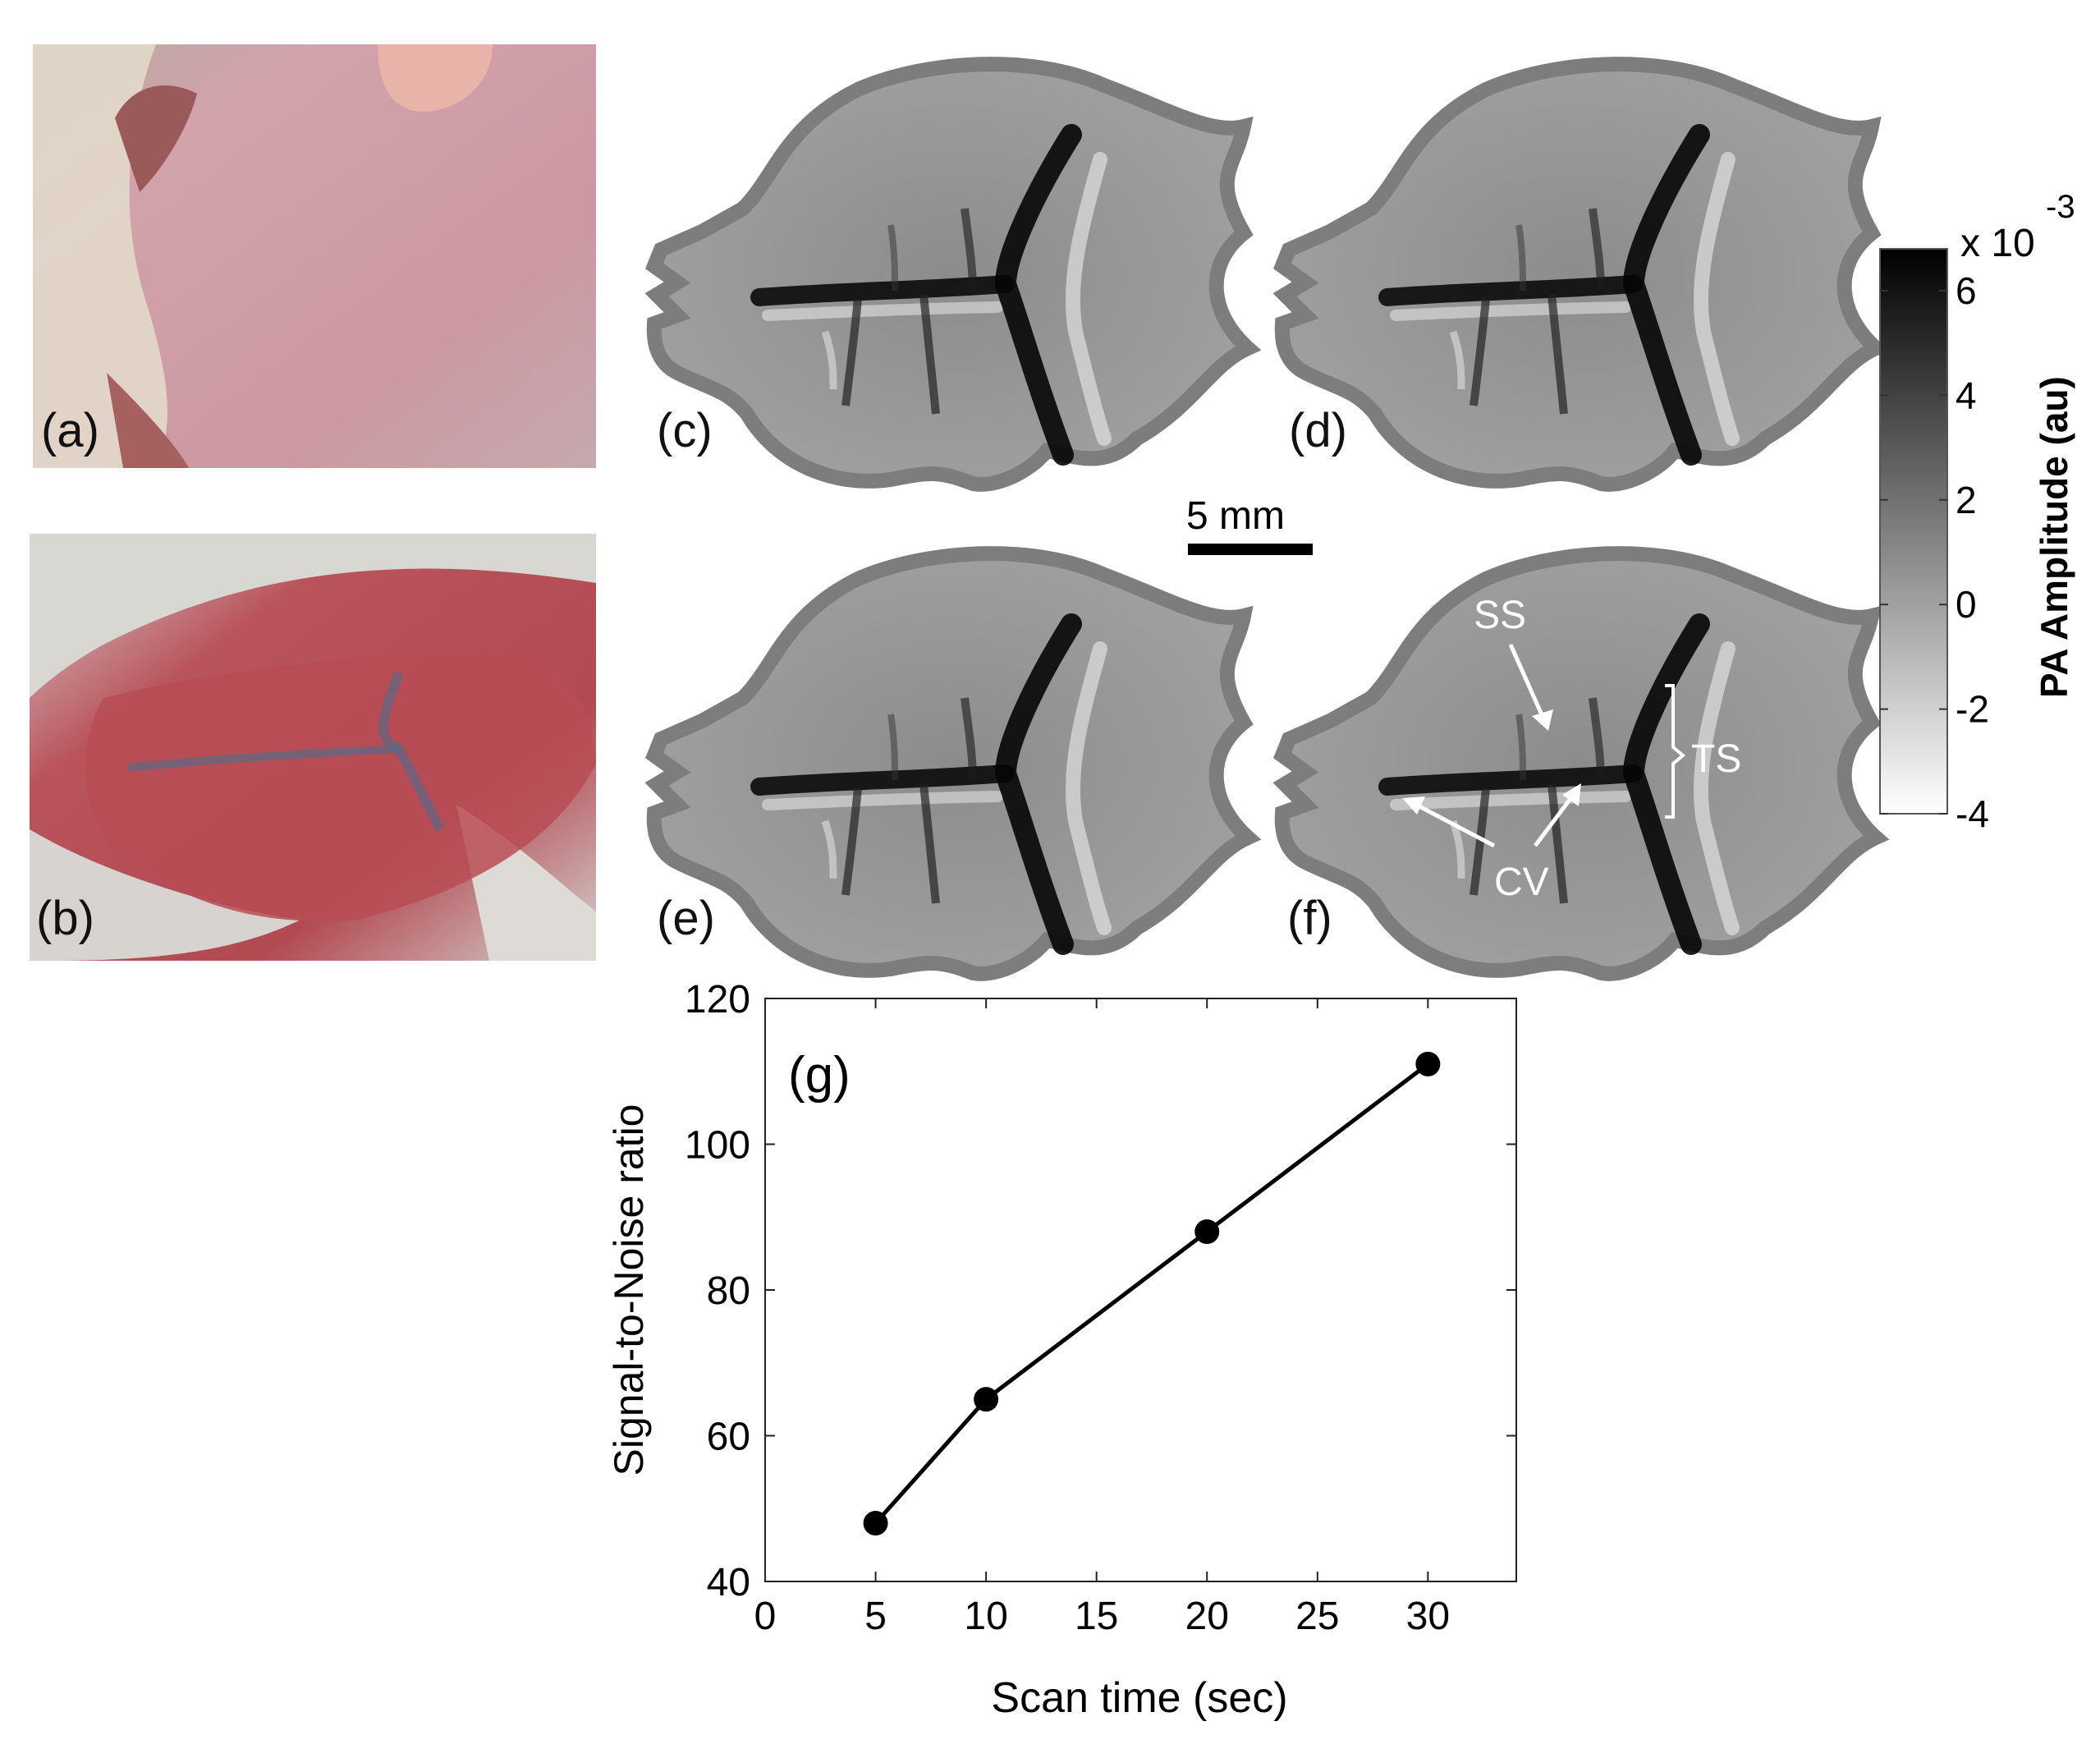  I want to click on bracket-ts, so click(1676, 751).